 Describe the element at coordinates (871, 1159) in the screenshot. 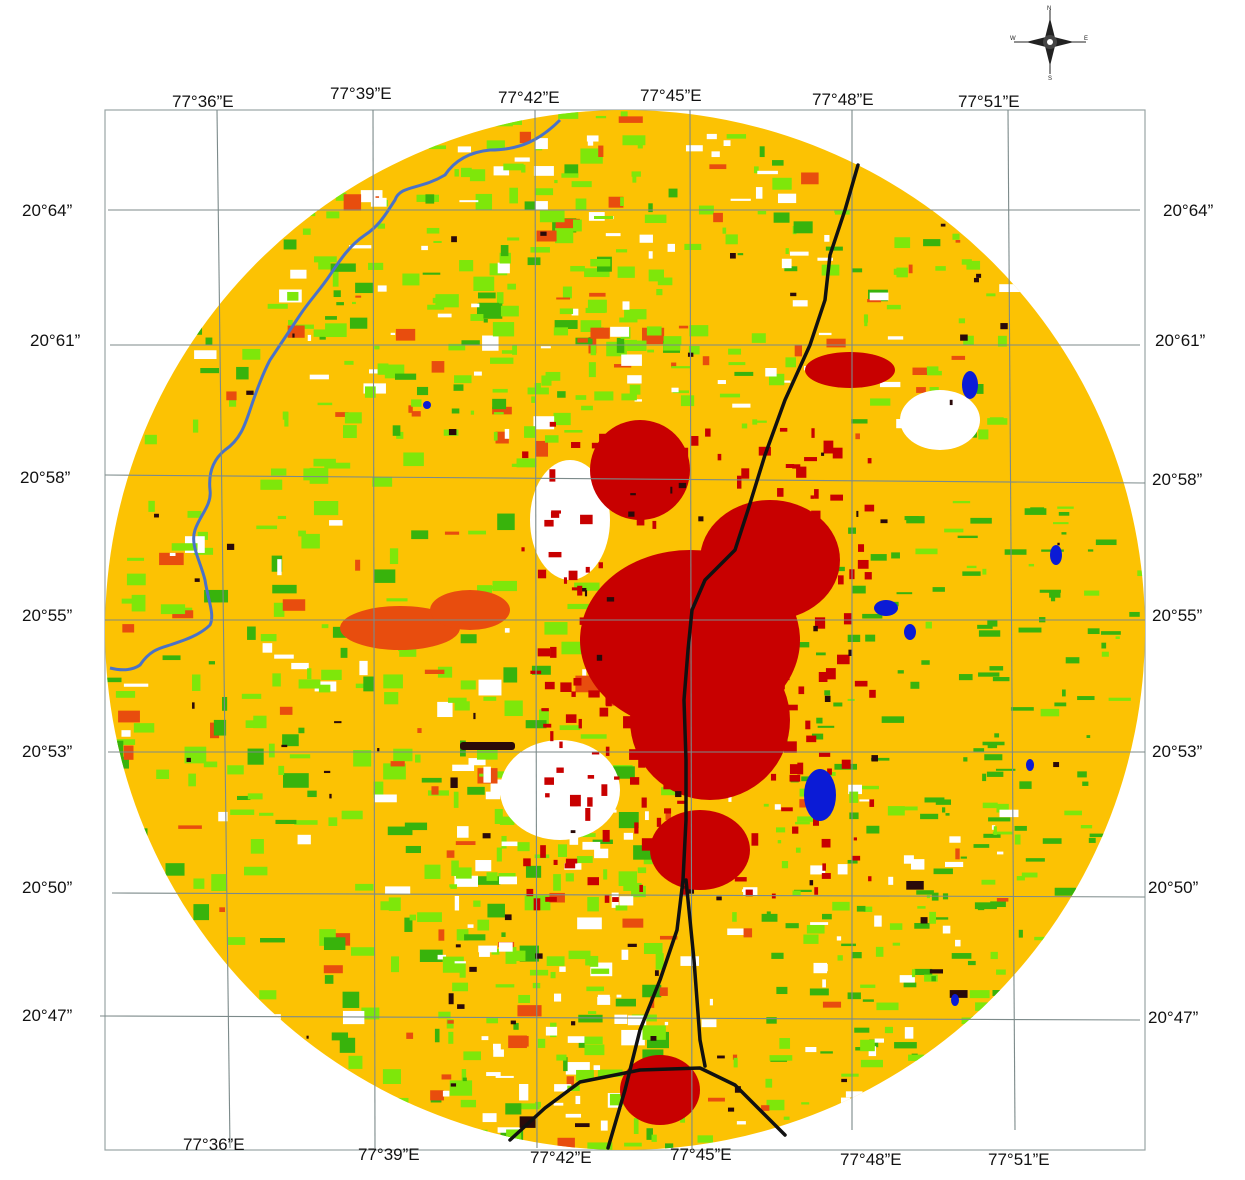

I see `bottom-lon-label: 77°48”E` at that location.